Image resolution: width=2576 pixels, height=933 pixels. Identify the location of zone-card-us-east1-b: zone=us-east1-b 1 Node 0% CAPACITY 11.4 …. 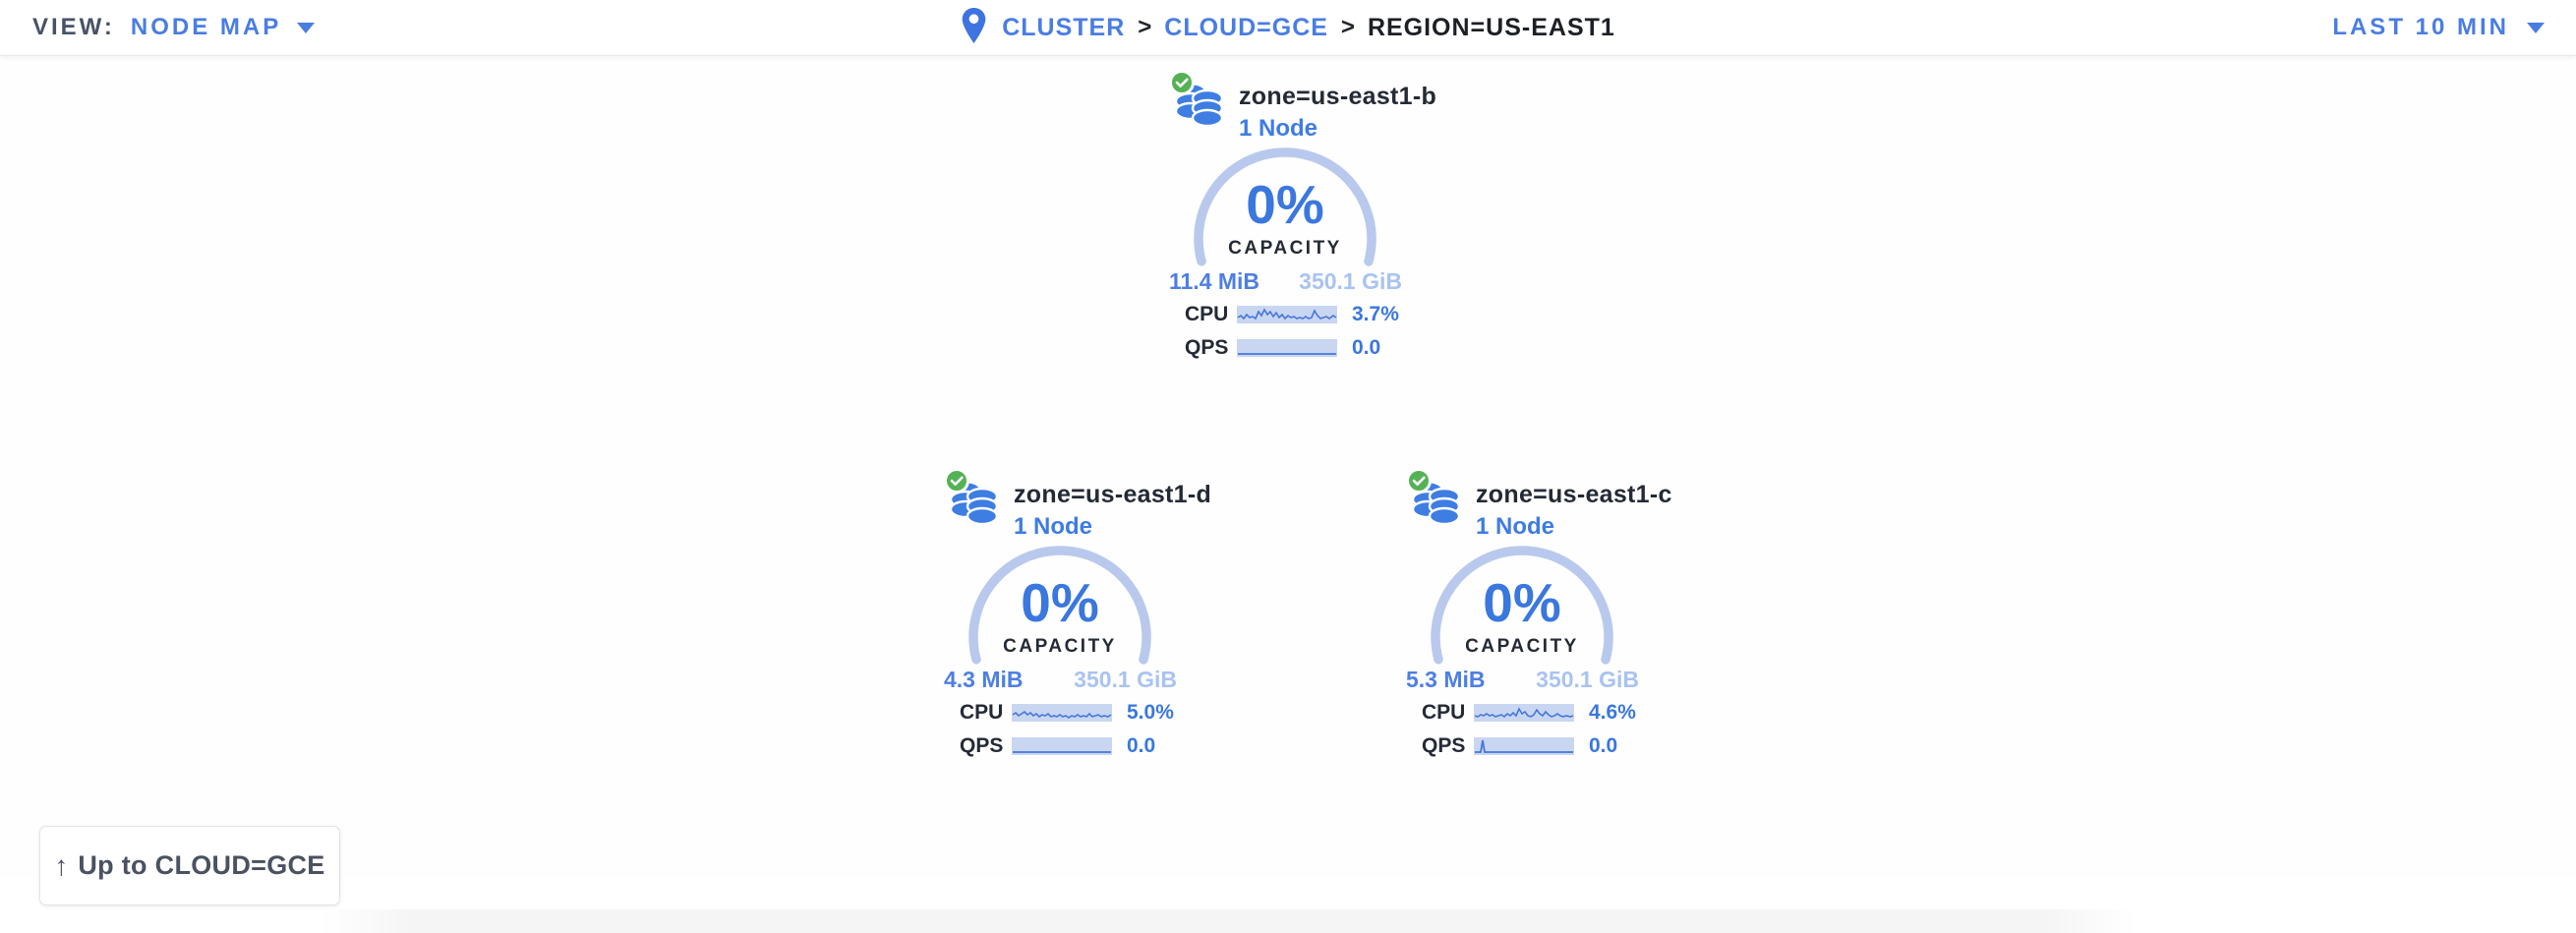
(1299, 218).